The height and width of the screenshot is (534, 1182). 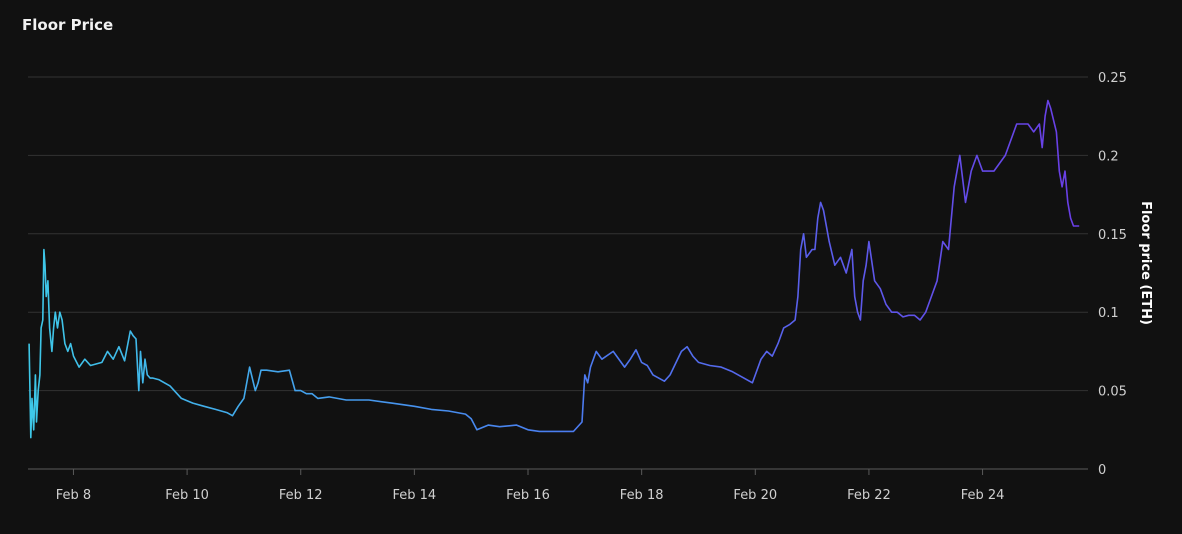 I want to click on x-tick-label: Feb 20, so click(x=755, y=495).